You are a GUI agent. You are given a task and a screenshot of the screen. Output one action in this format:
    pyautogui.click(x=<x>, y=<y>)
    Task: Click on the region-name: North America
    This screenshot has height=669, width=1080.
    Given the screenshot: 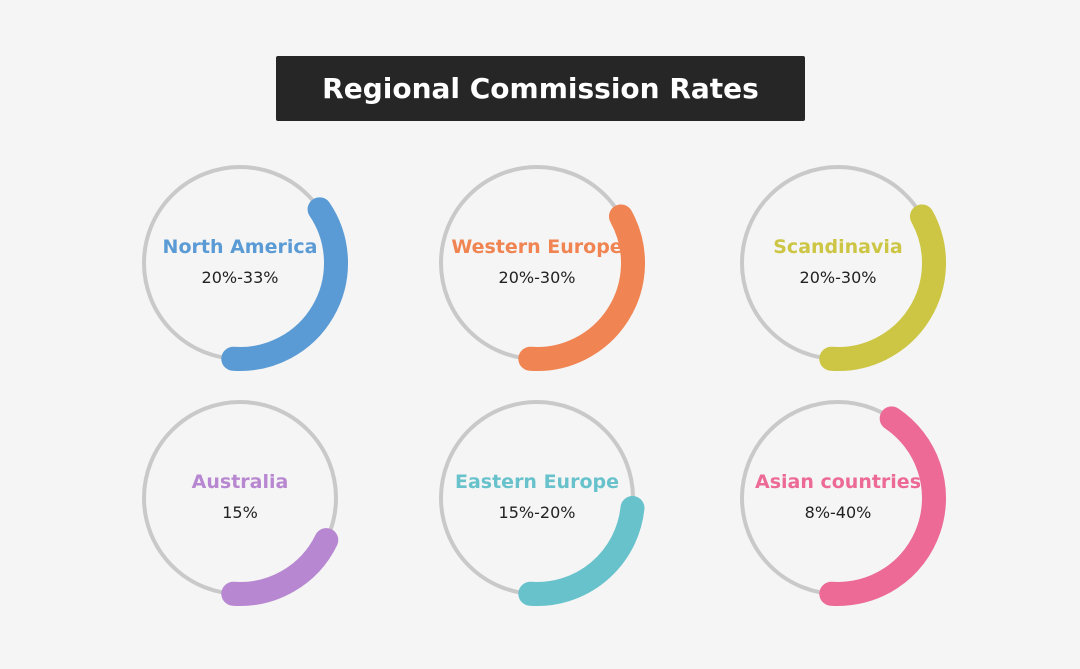 What is the action you would take?
    pyautogui.click(x=240, y=247)
    